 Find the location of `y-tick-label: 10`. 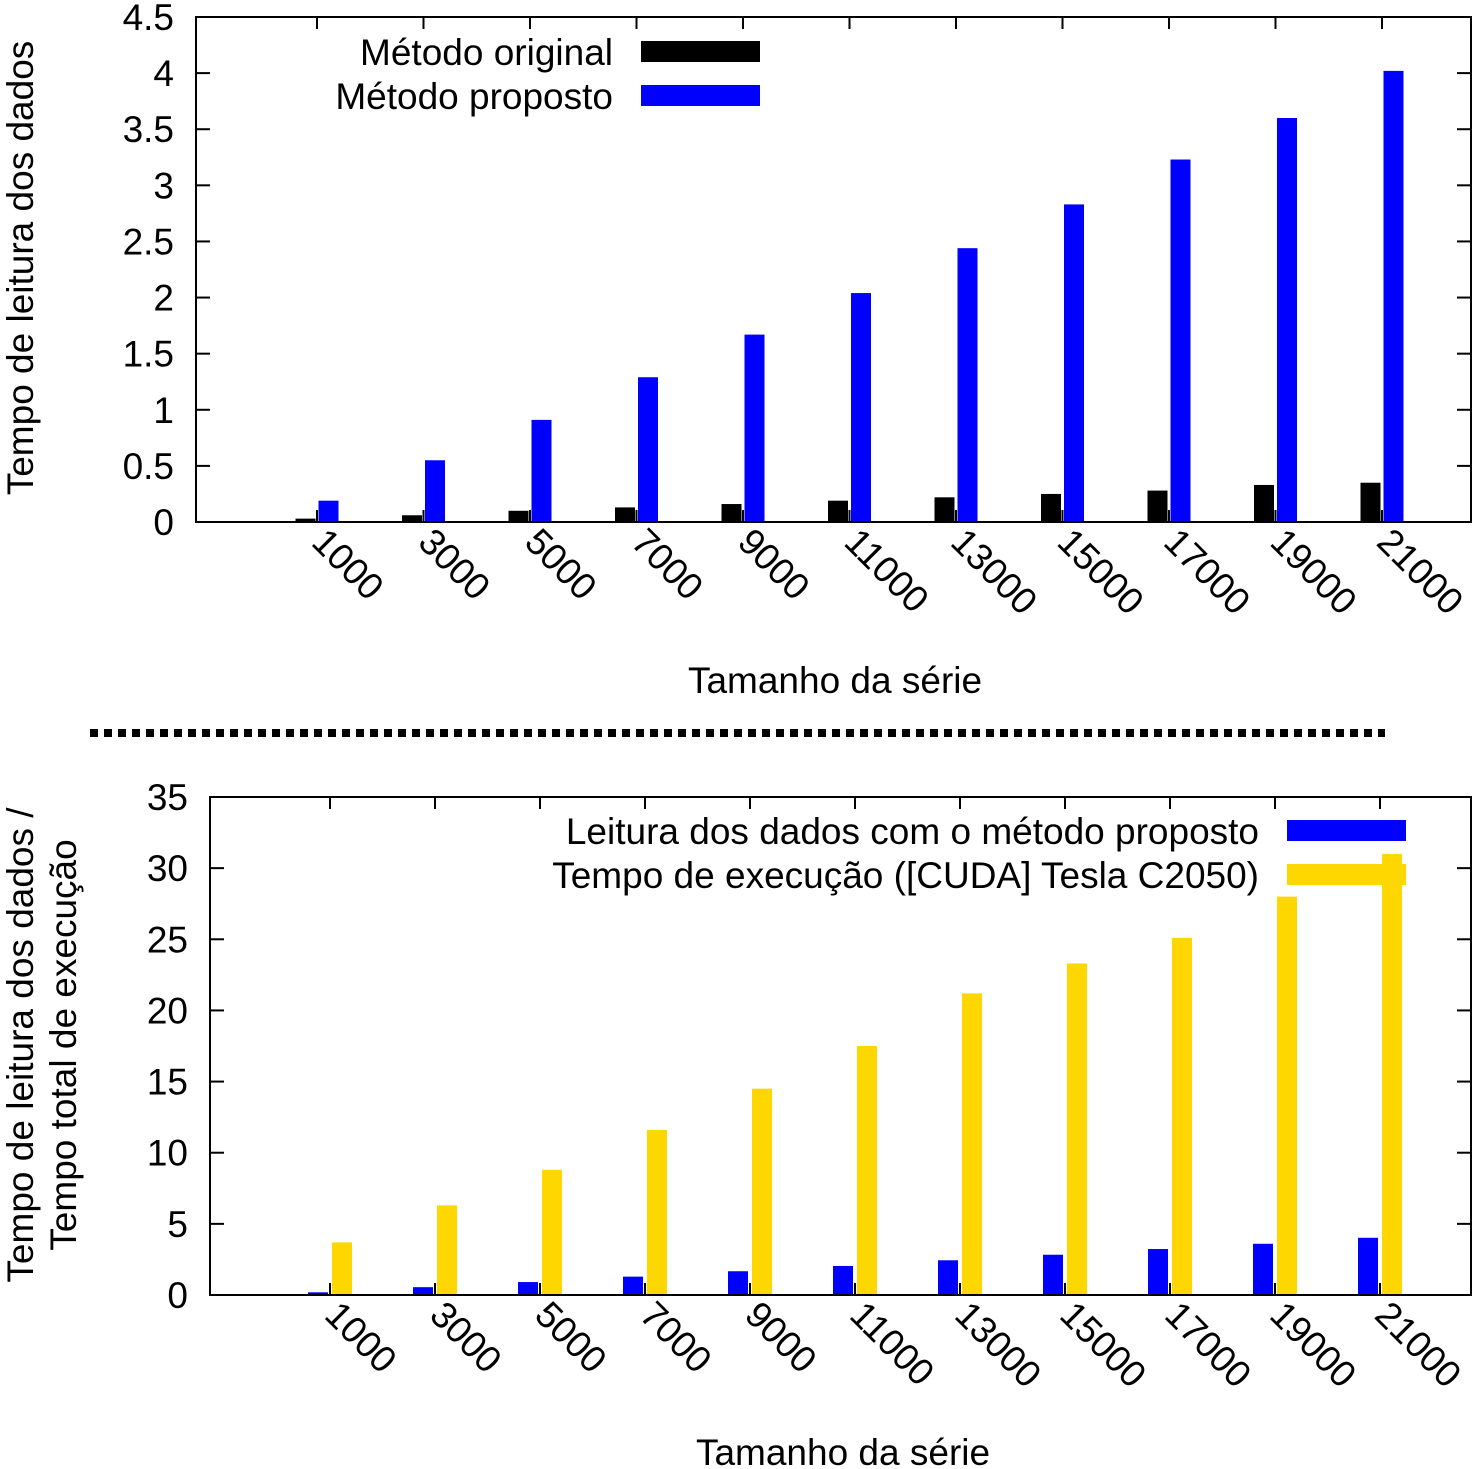

y-tick-label: 10 is located at coordinates (167, 1153).